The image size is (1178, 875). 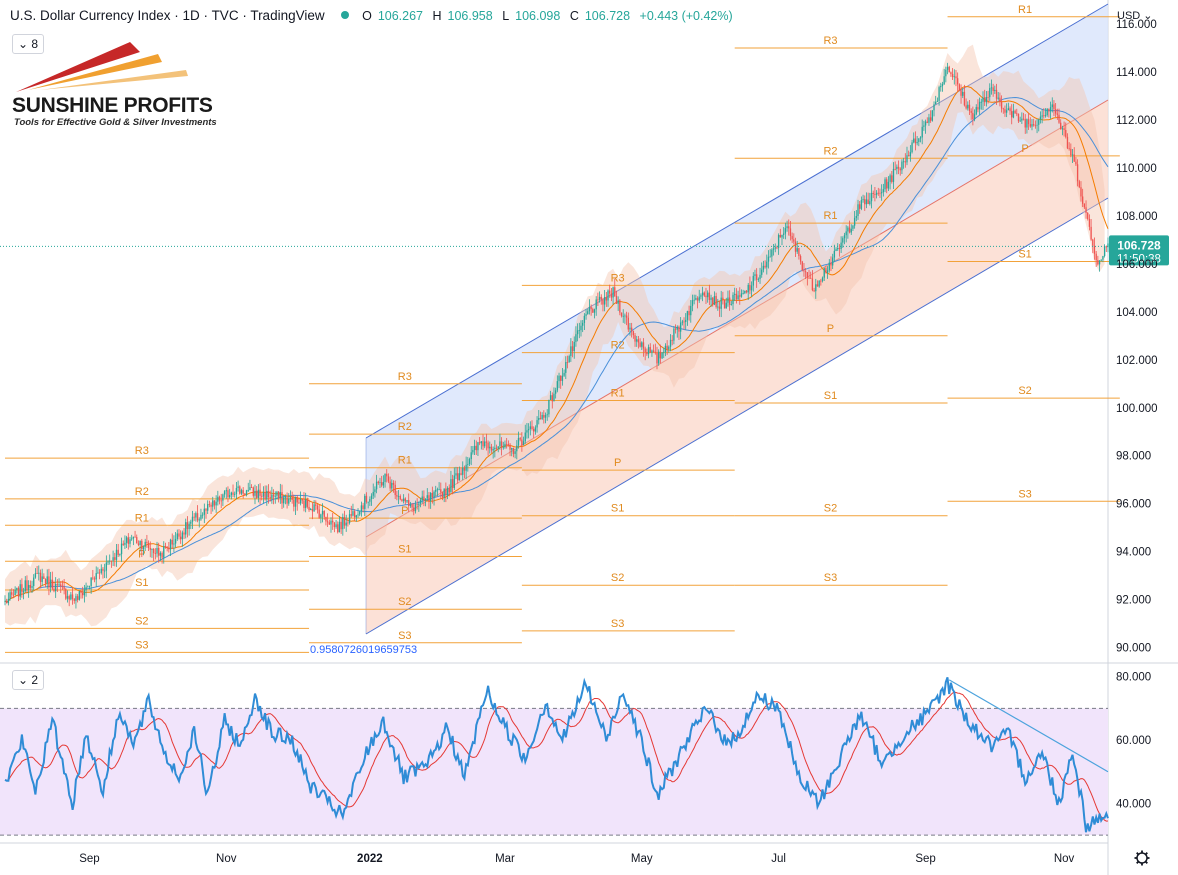 I want to click on currency-selector: USD ⌄, so click(x=1135, y=16).